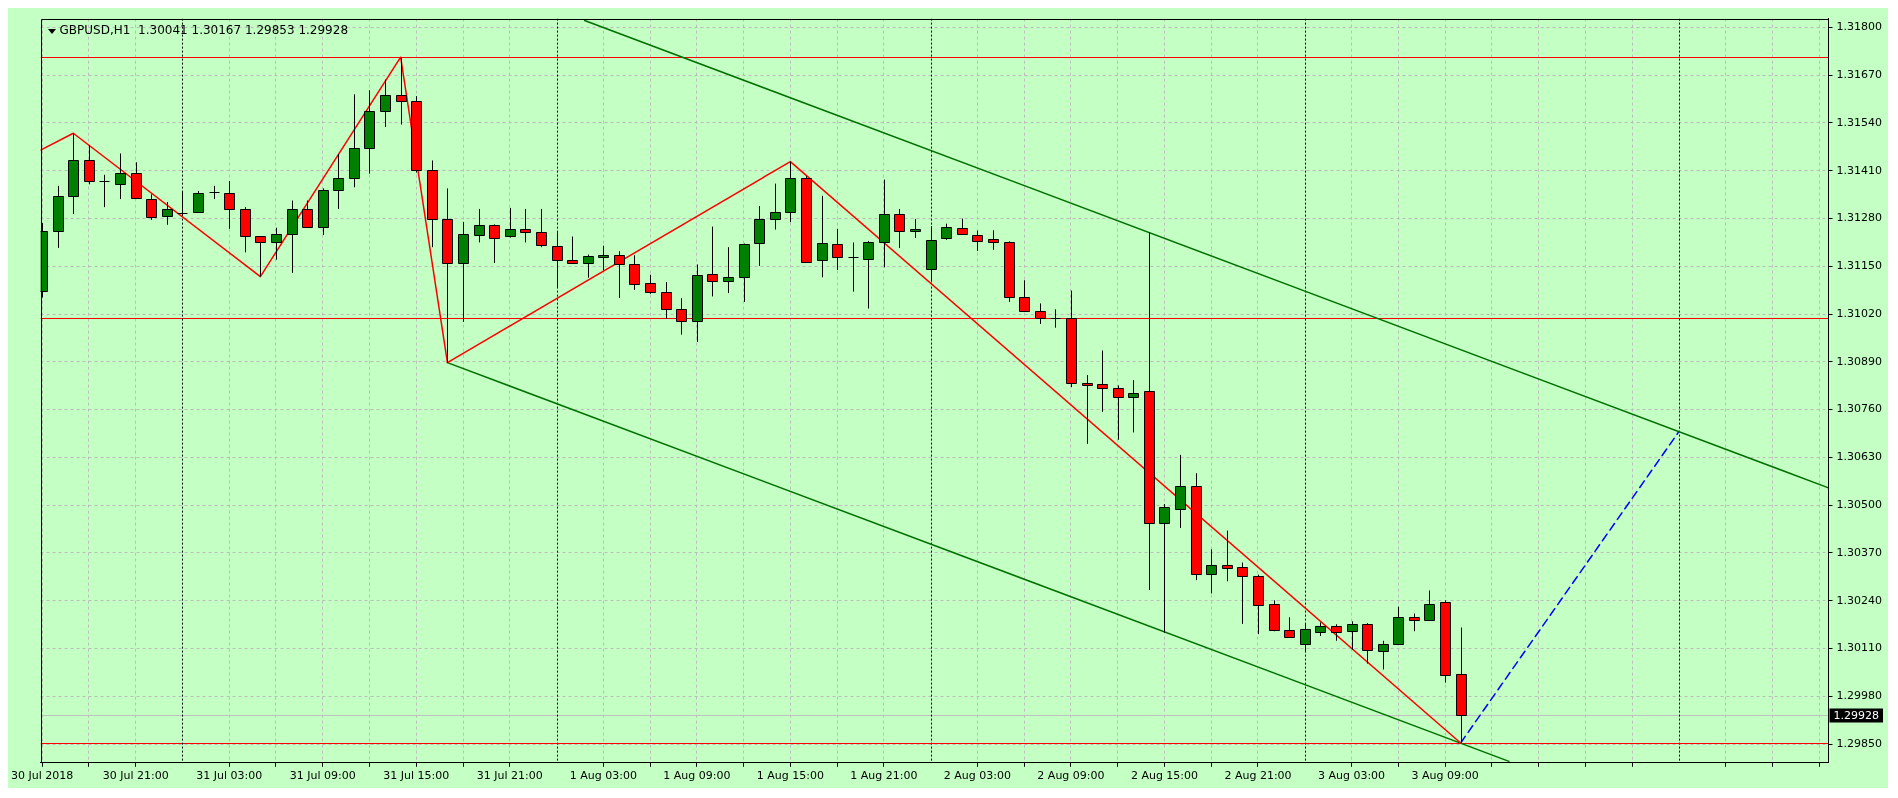 This screenshot has width=1898, height=798. What do you see at coordinates (1859, 743) in the screenshot?
I see `y-tick-label: 1.29850` at bounding box center [1859, 743].